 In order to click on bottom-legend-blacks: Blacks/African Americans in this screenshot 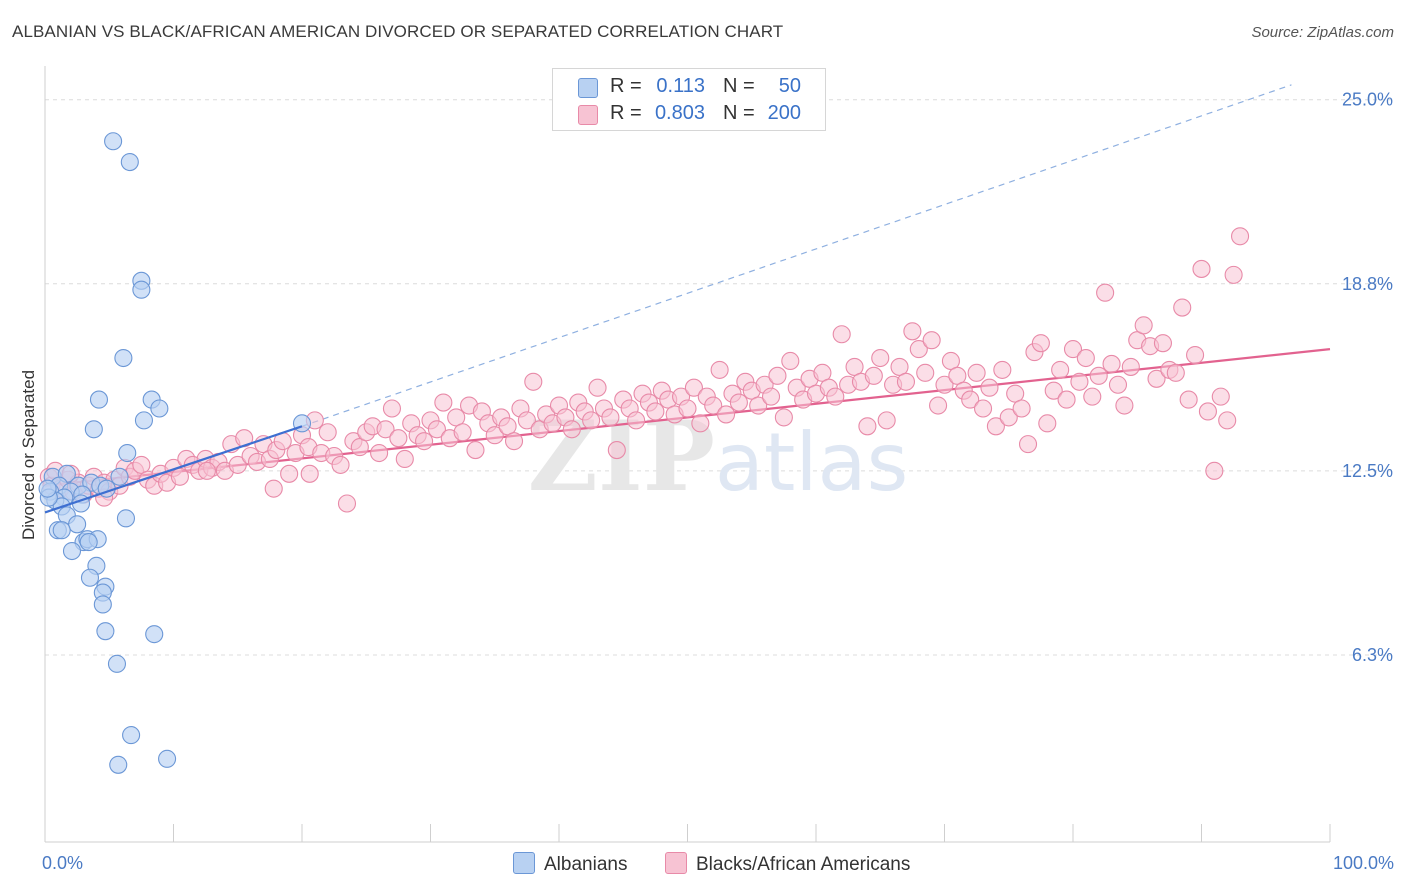, I will do `click(787, 864)`.